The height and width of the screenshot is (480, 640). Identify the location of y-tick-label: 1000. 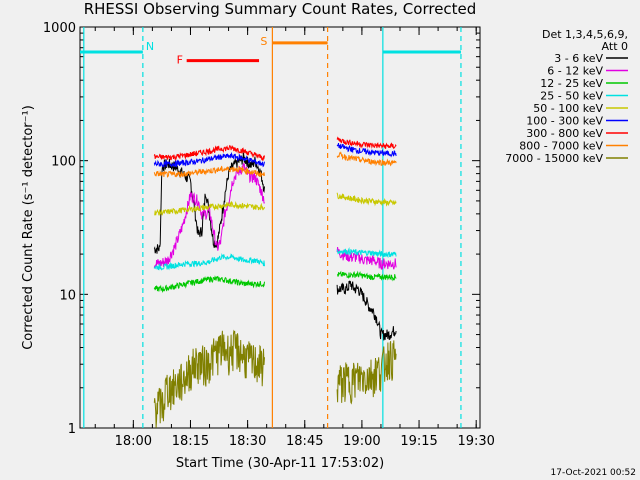
(59, 28).